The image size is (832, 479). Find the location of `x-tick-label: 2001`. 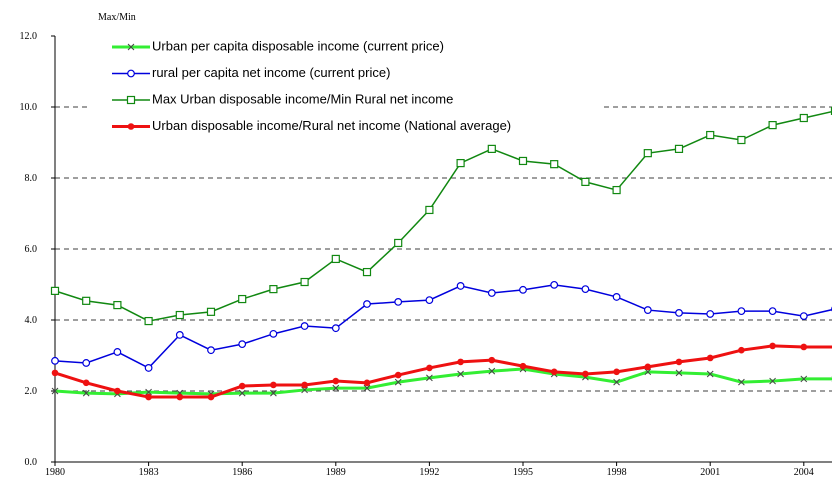

x-tick-label: 2001 is located at coordinates (710, 472).